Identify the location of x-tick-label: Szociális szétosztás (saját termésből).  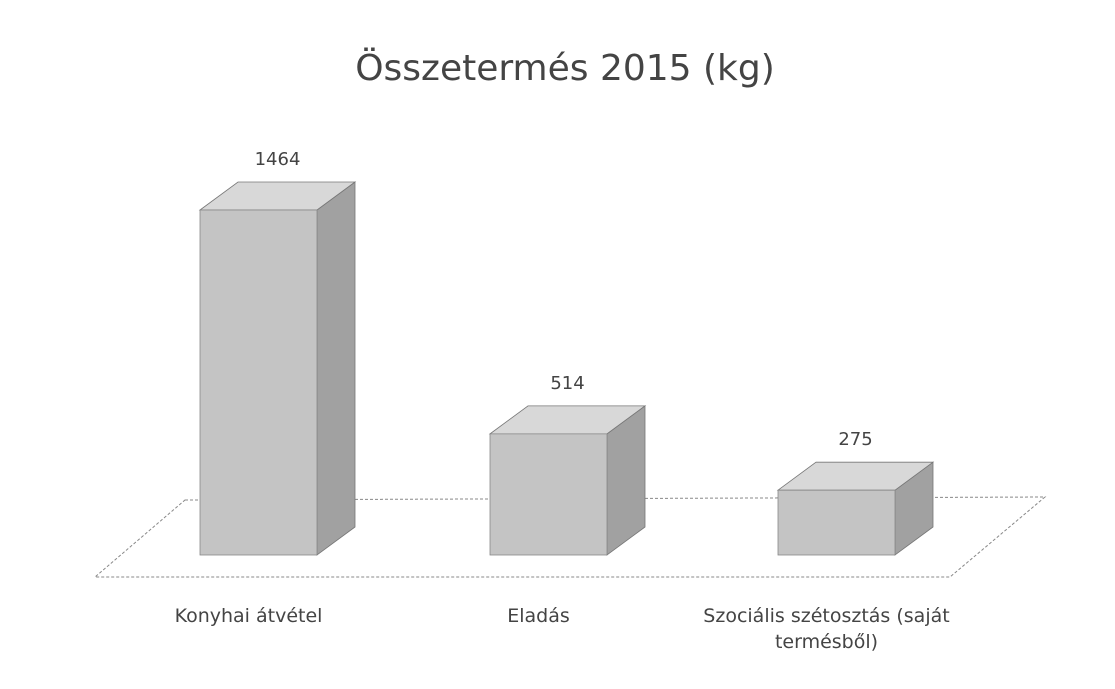
(826, 629).